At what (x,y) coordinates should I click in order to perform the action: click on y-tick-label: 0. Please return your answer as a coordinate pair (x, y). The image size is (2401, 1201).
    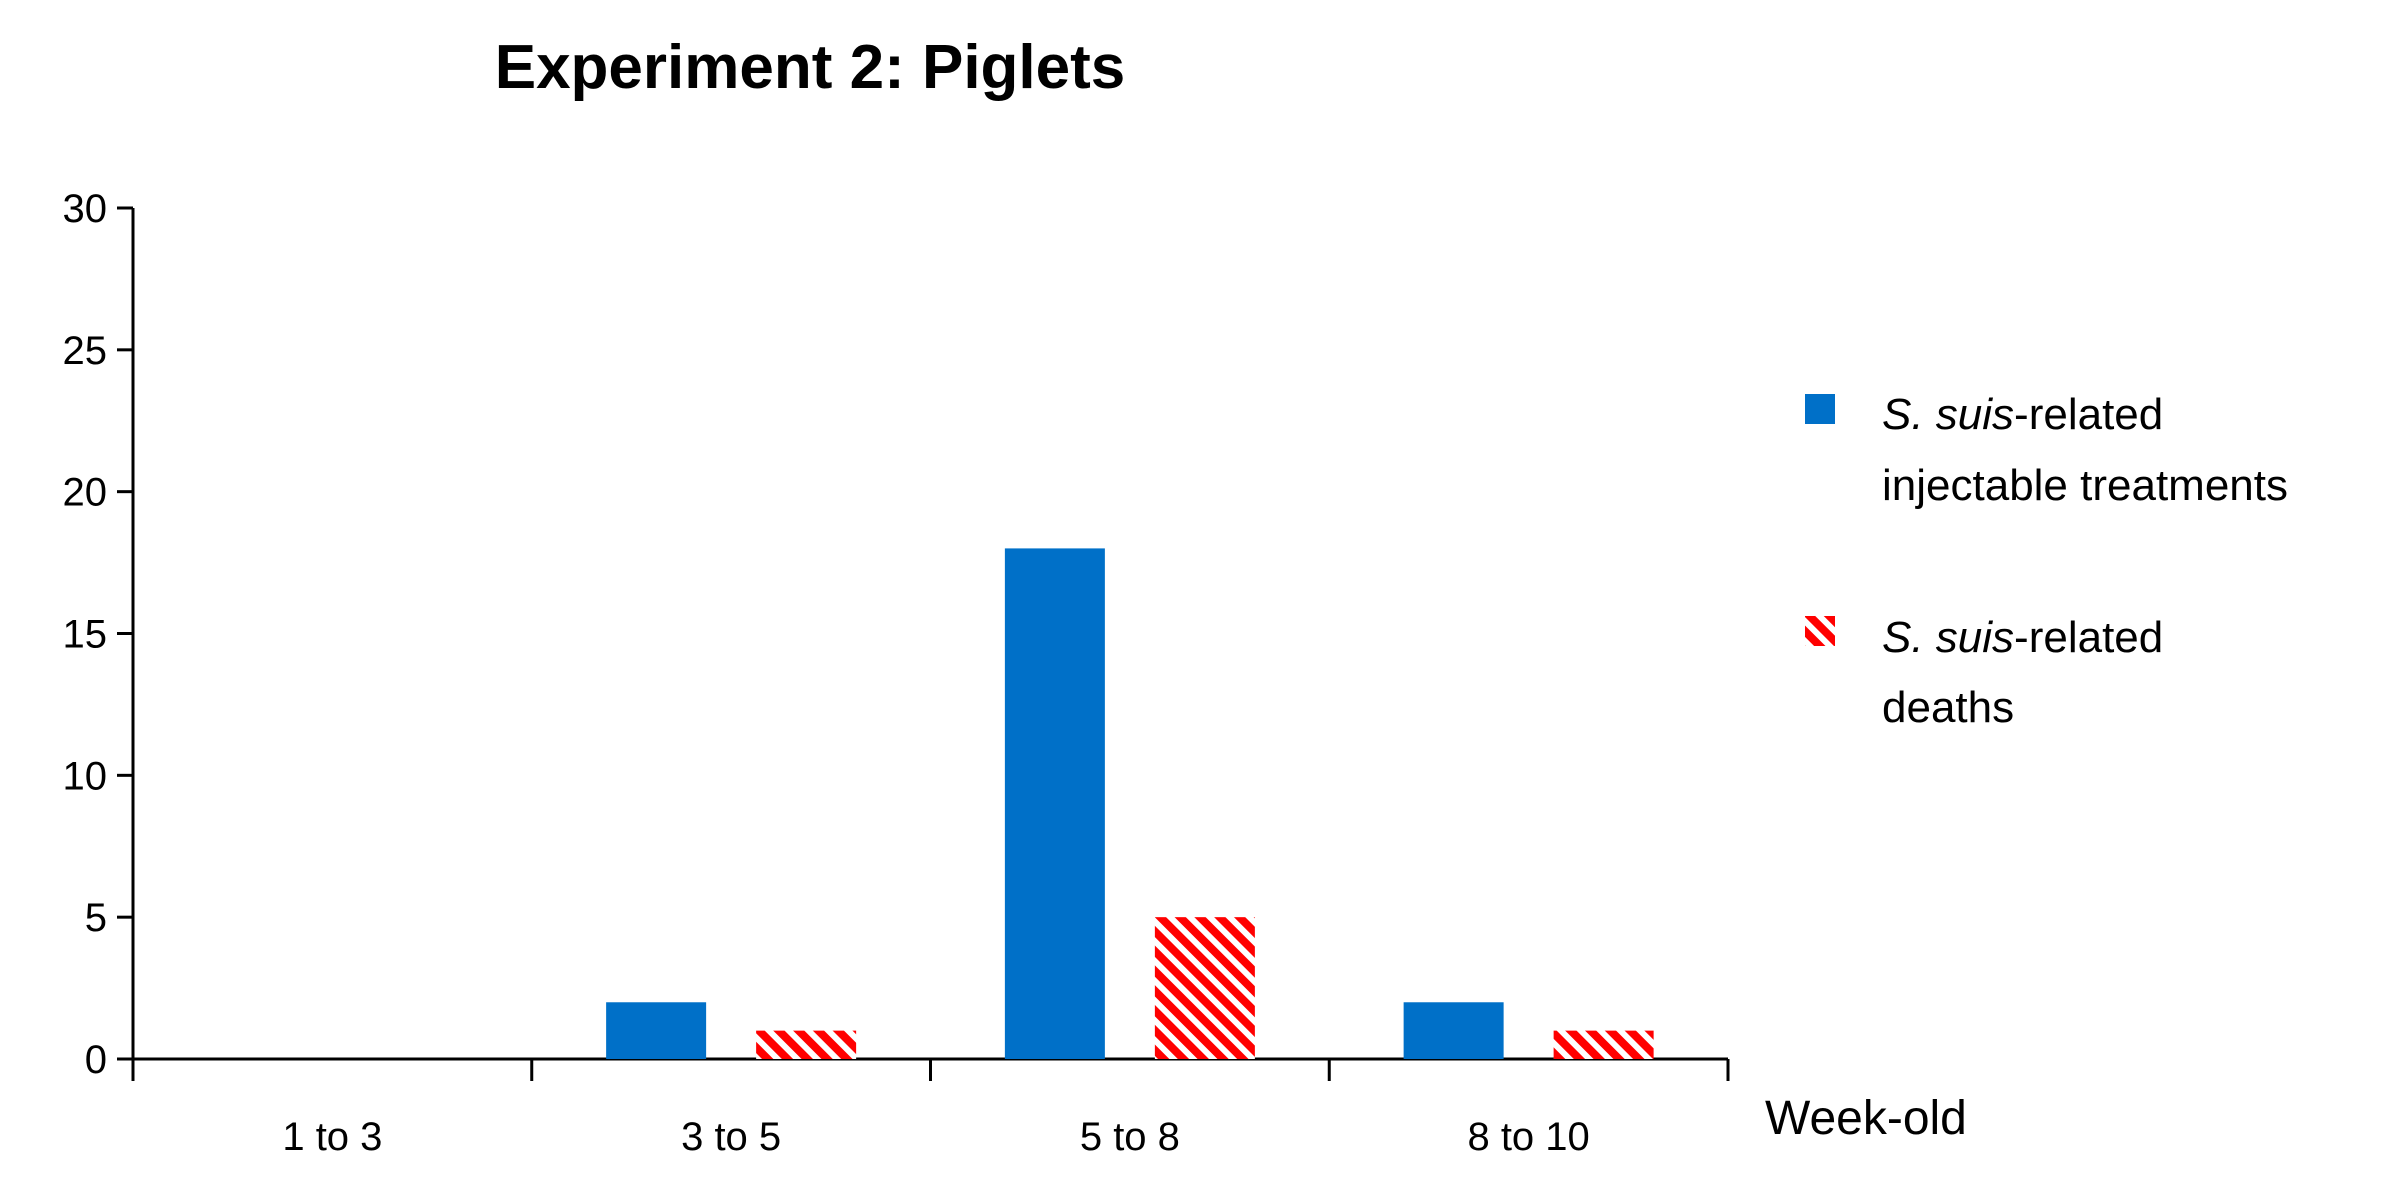
    Looking at the image, I should click on (96, 1060).